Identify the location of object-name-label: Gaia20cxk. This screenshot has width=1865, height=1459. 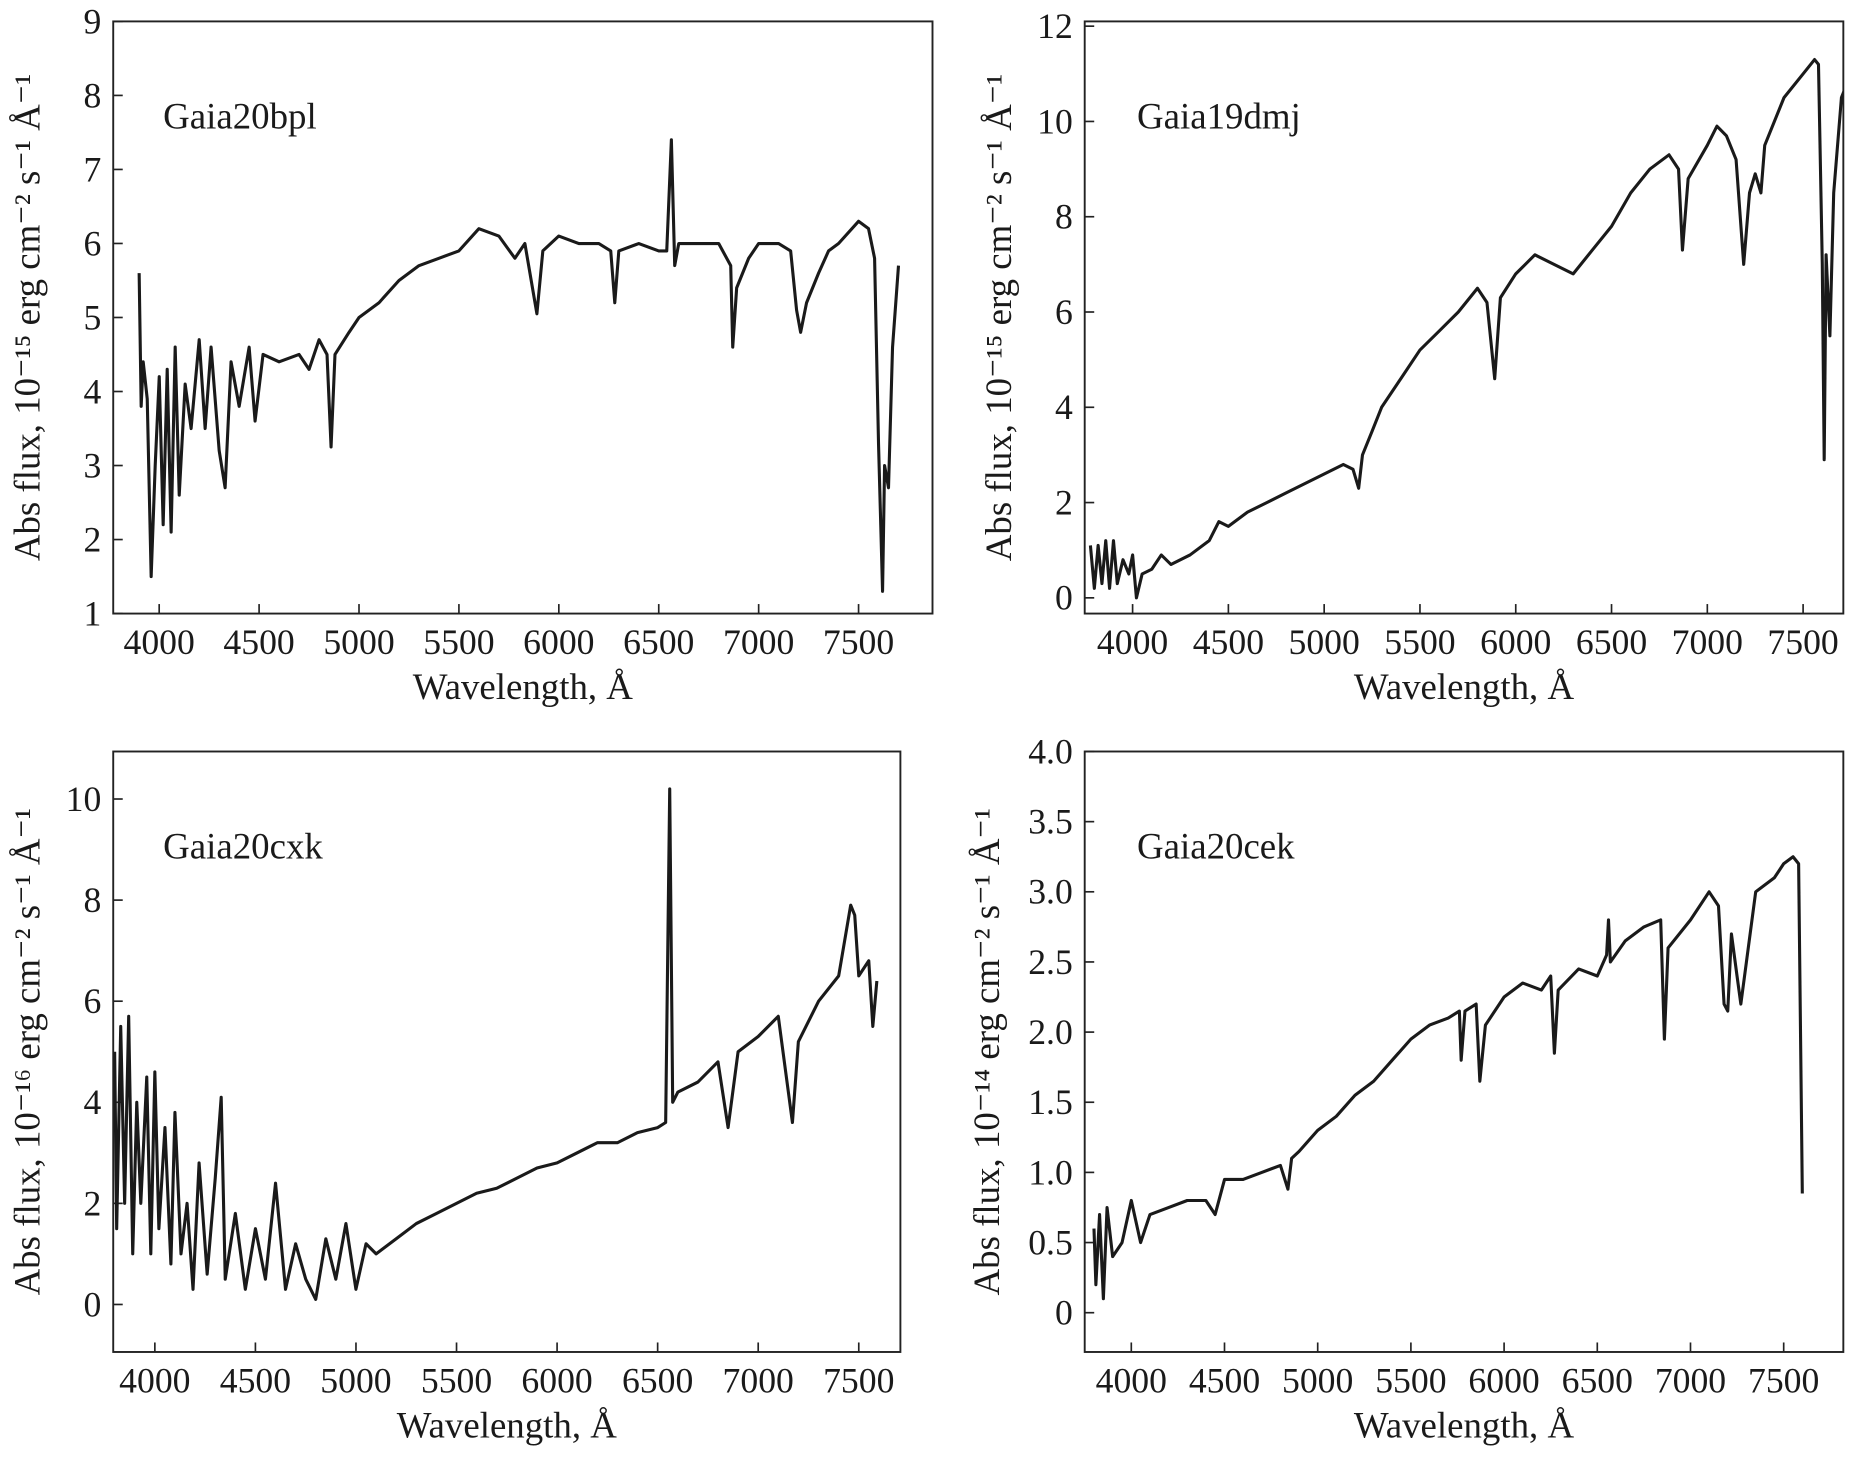
(243, 846).